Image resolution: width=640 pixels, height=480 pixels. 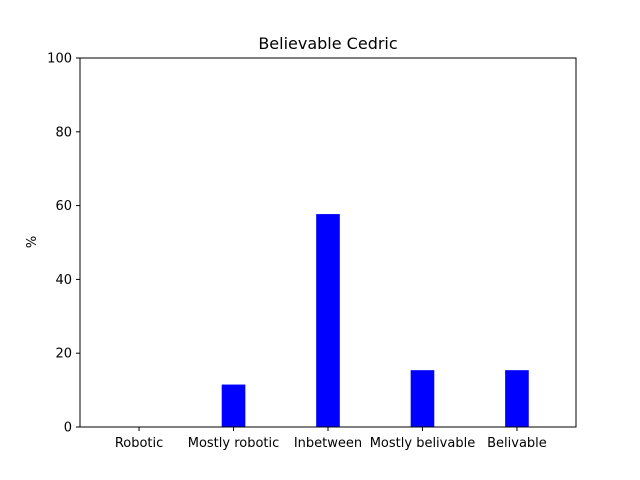 What do you see at coordinates (327, 43) in the screenshot?
I see `chart-title: Believable Cedric` at bounding box center [327, 43].